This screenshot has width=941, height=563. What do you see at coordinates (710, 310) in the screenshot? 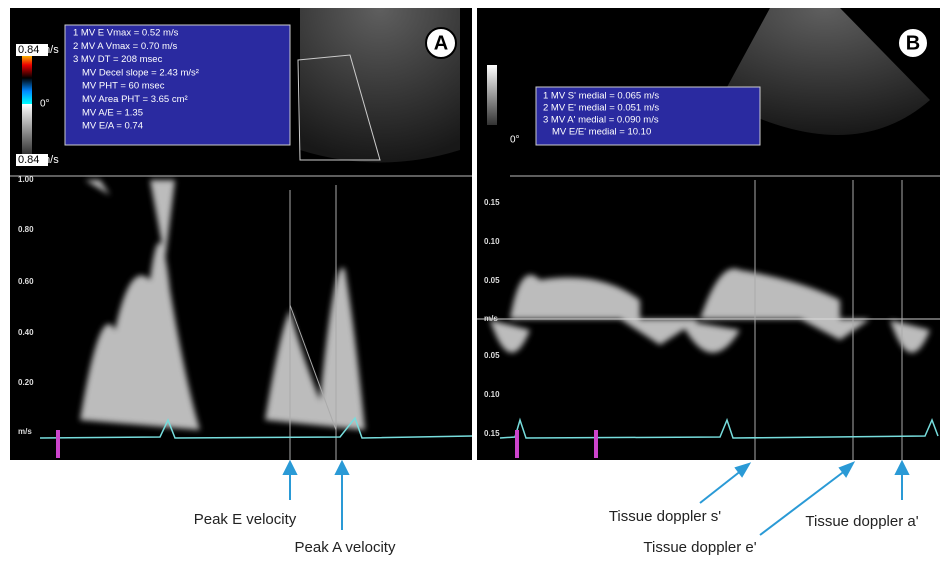
I see `tissue-spectrum` at bounding box center [710, 310].